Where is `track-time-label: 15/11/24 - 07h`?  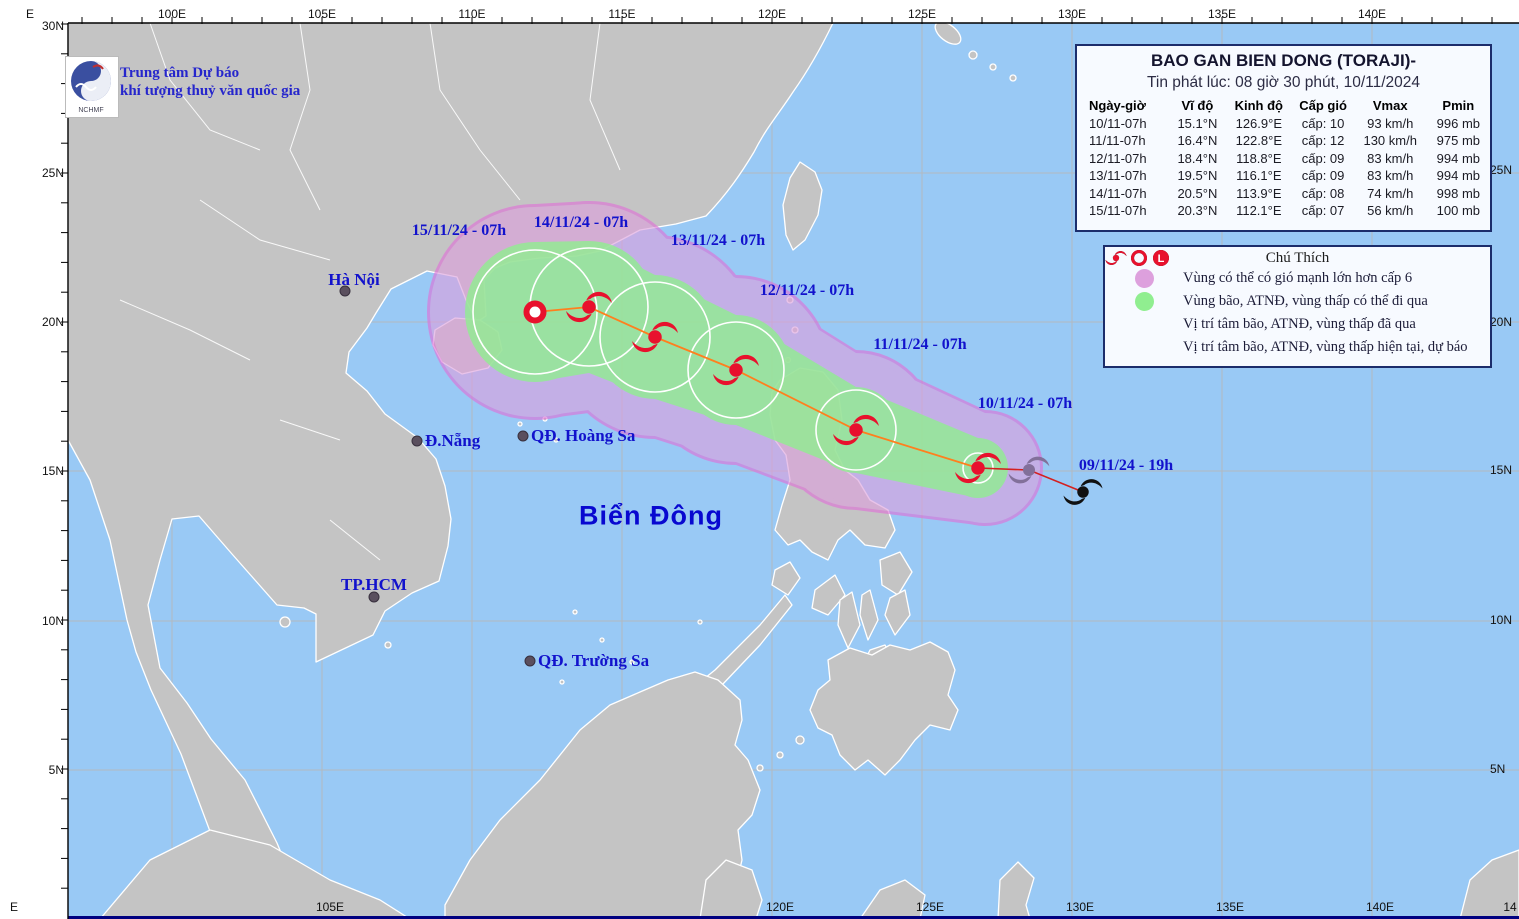
track-time-label: 15/11/24 - 07h is located at coordinates (459, 230).